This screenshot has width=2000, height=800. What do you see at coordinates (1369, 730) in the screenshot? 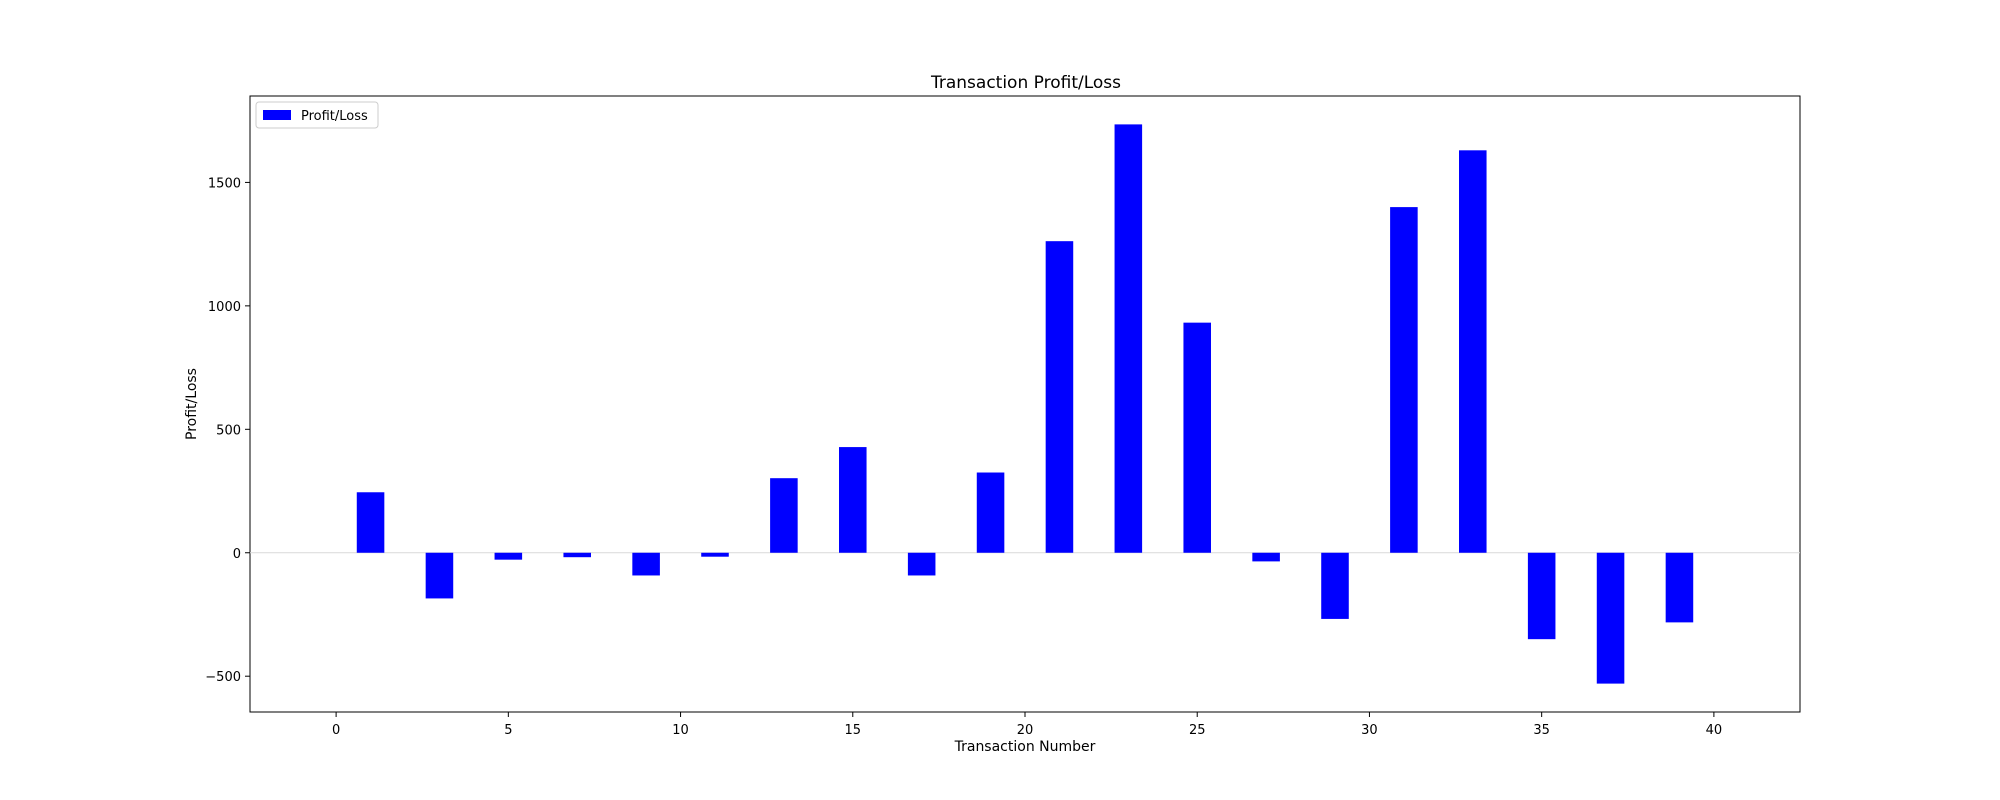
I see `x-tick-label: 30` at bounding box center [1369, 730].